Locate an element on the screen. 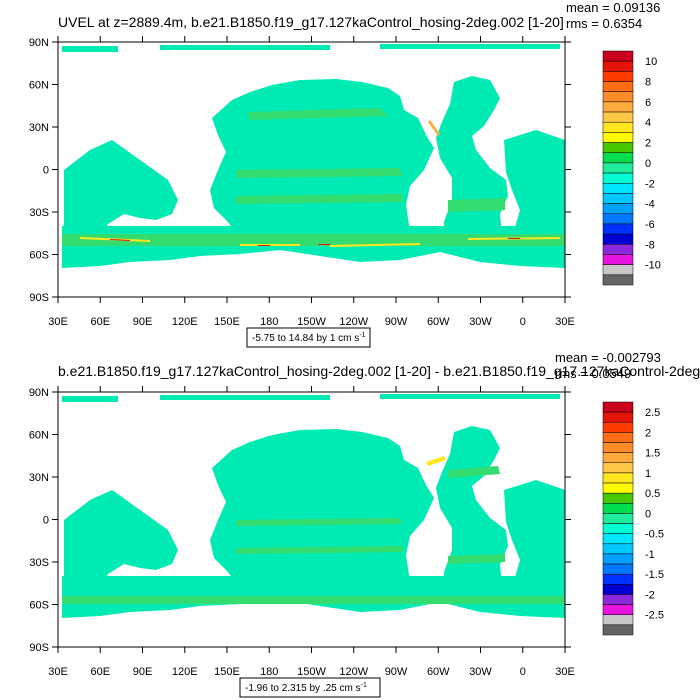 Image resolution: width=700 pixels, height=700 pixels. panel-bottom-mean: mean = -0.002793 is located at coordinates (608, 357).